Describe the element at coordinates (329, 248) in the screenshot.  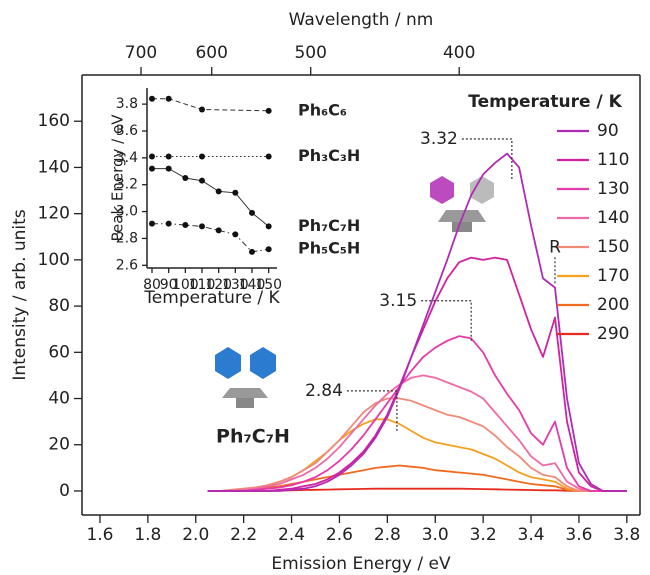
I see `inset-series-label: Ph₅C₅H` at that location.